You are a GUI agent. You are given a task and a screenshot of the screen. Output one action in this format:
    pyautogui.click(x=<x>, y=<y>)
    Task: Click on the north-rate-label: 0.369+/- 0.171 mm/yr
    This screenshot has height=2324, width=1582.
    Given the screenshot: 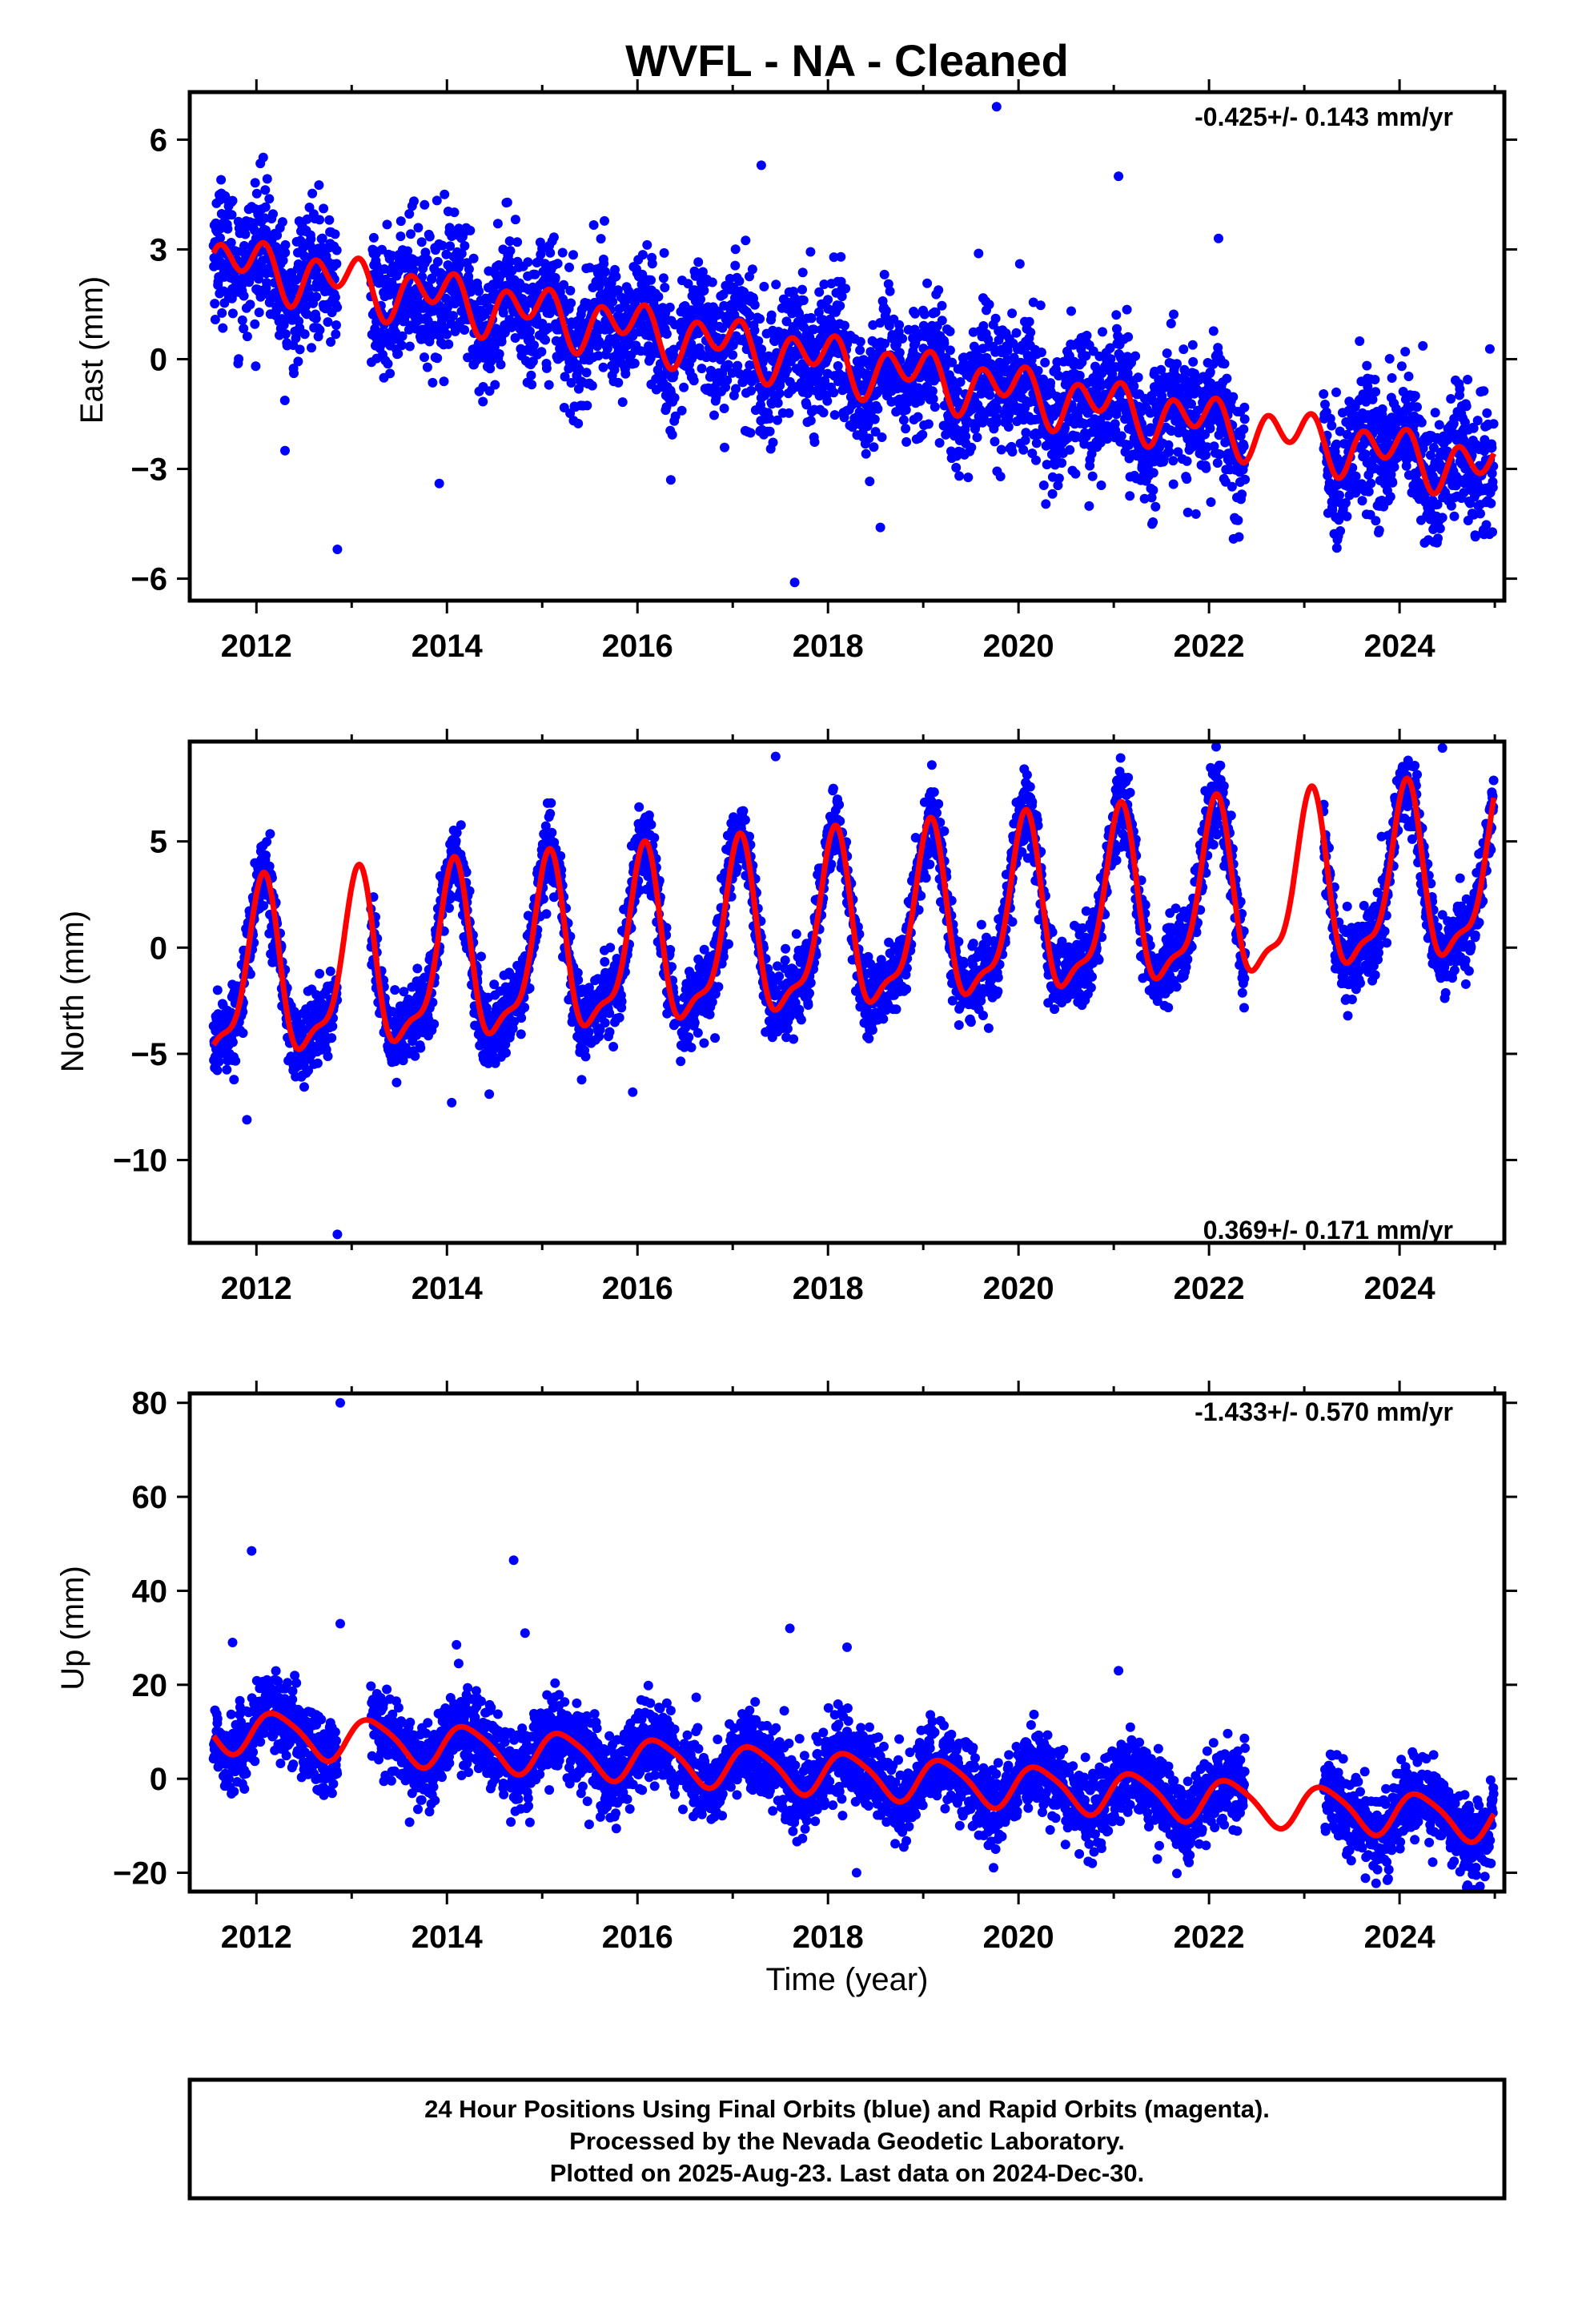 What is the action you would take?
    pyautogui.click(x=1328, y=1230)
    